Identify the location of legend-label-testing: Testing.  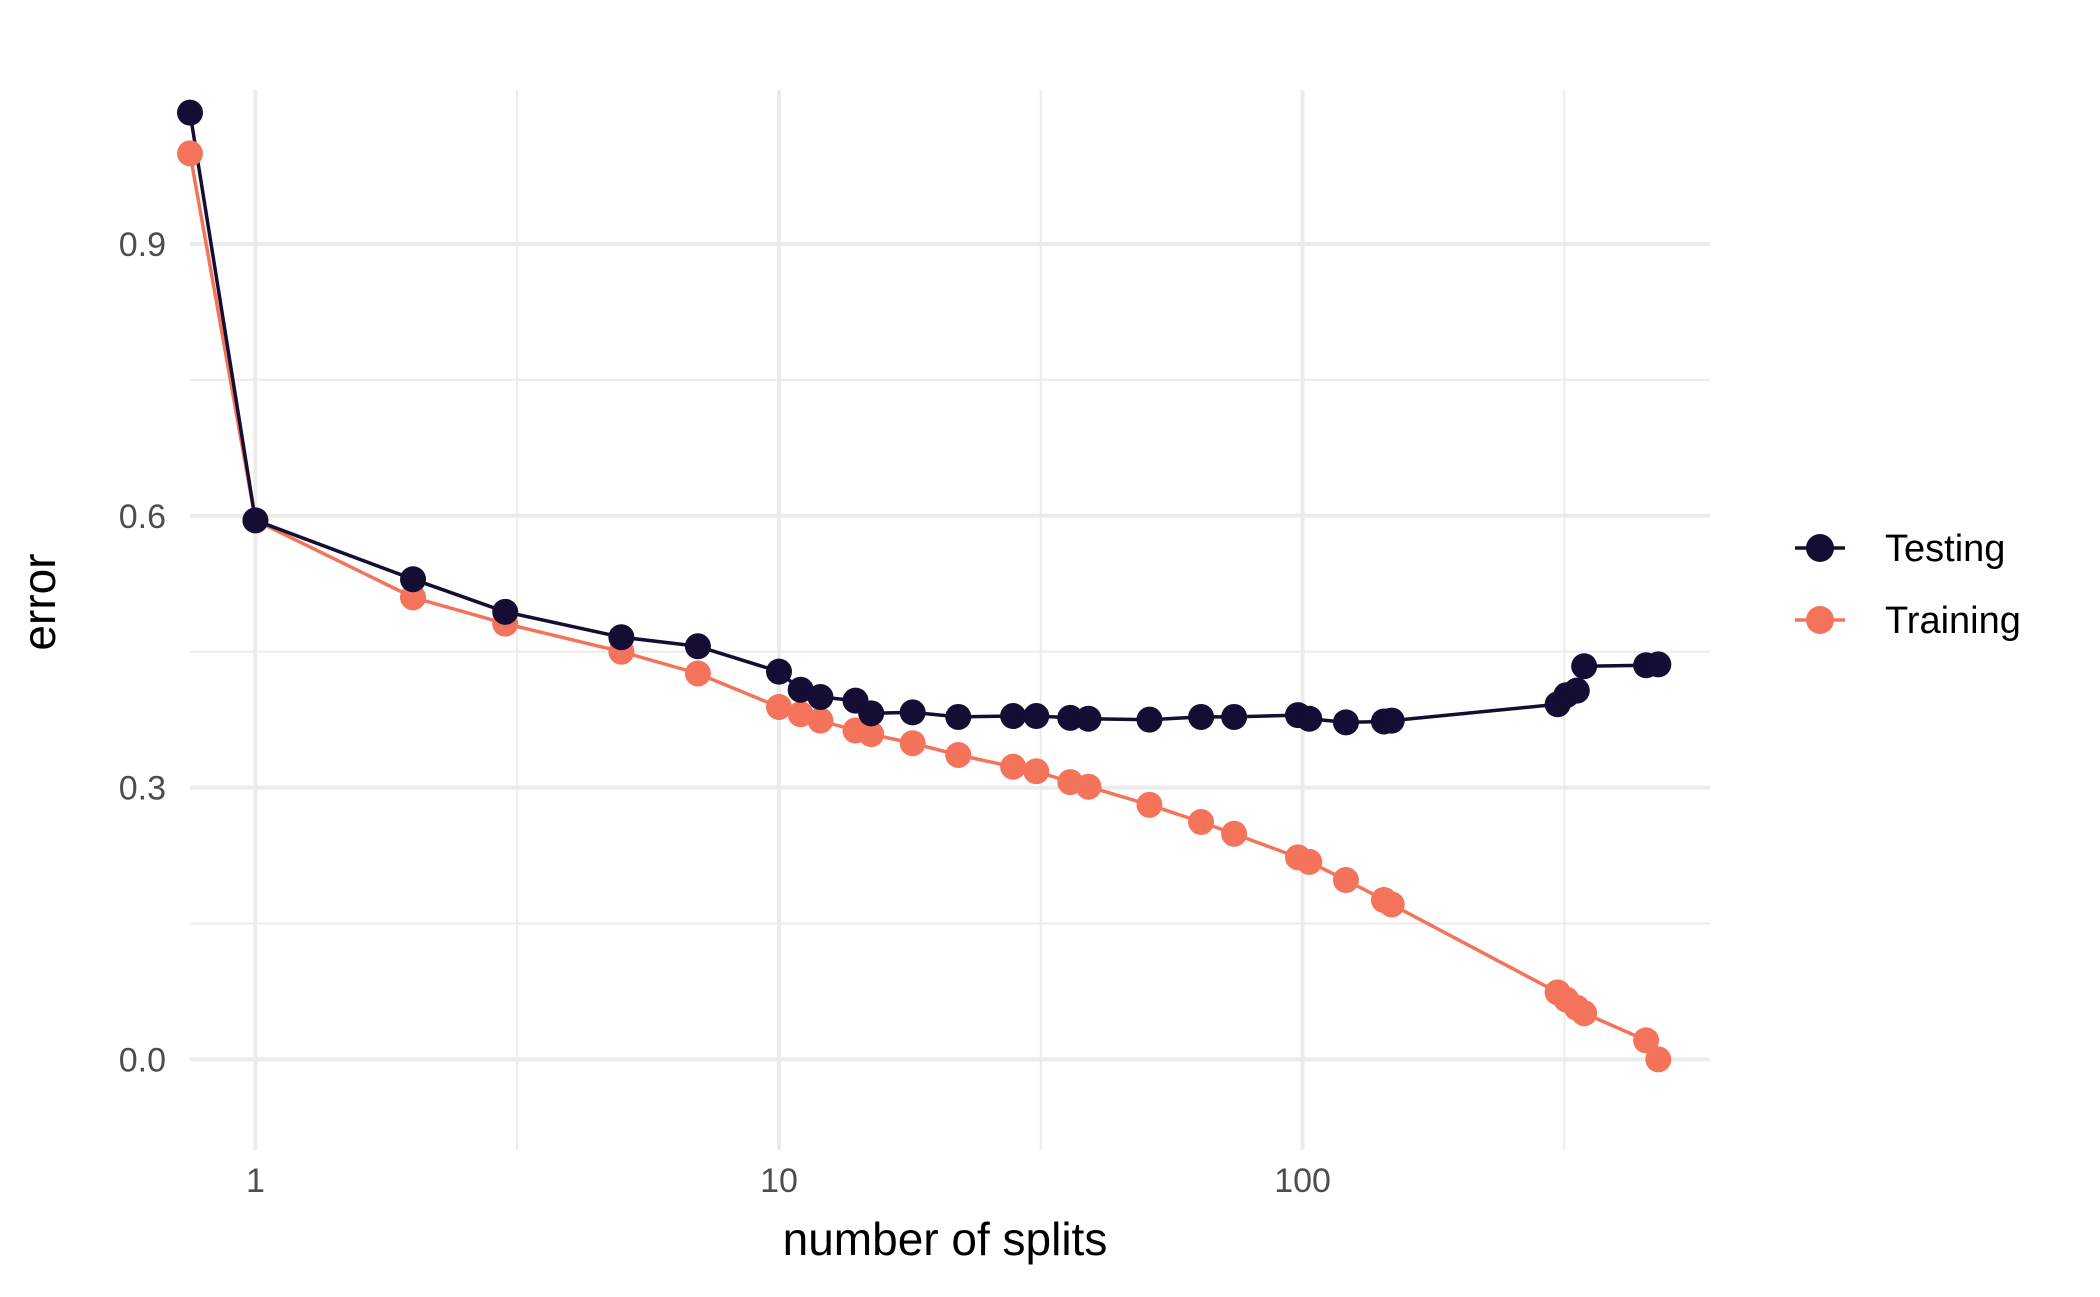
(1945, 549).